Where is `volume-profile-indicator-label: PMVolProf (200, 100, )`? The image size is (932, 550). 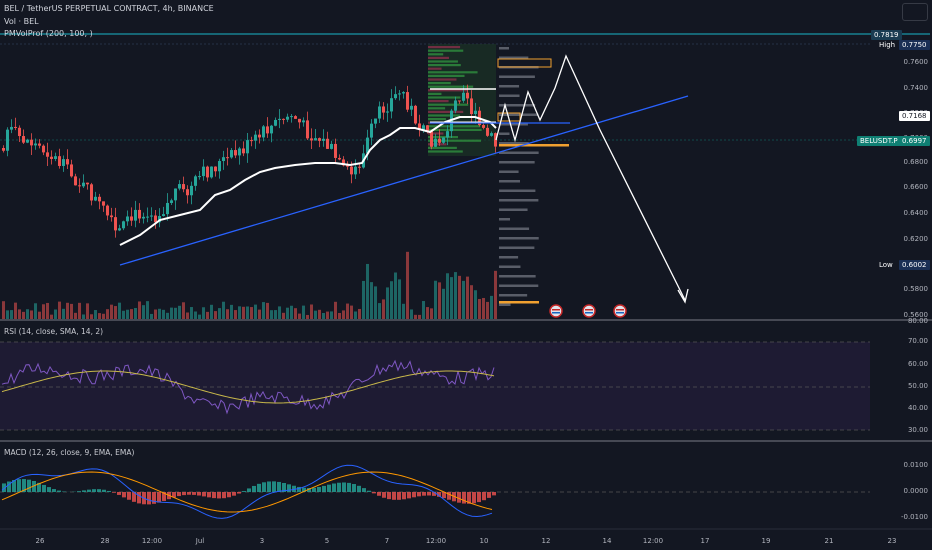 volume-profile-indicator-label: PMVolProf (200, 100, ) is located at coordinates (48, 33).